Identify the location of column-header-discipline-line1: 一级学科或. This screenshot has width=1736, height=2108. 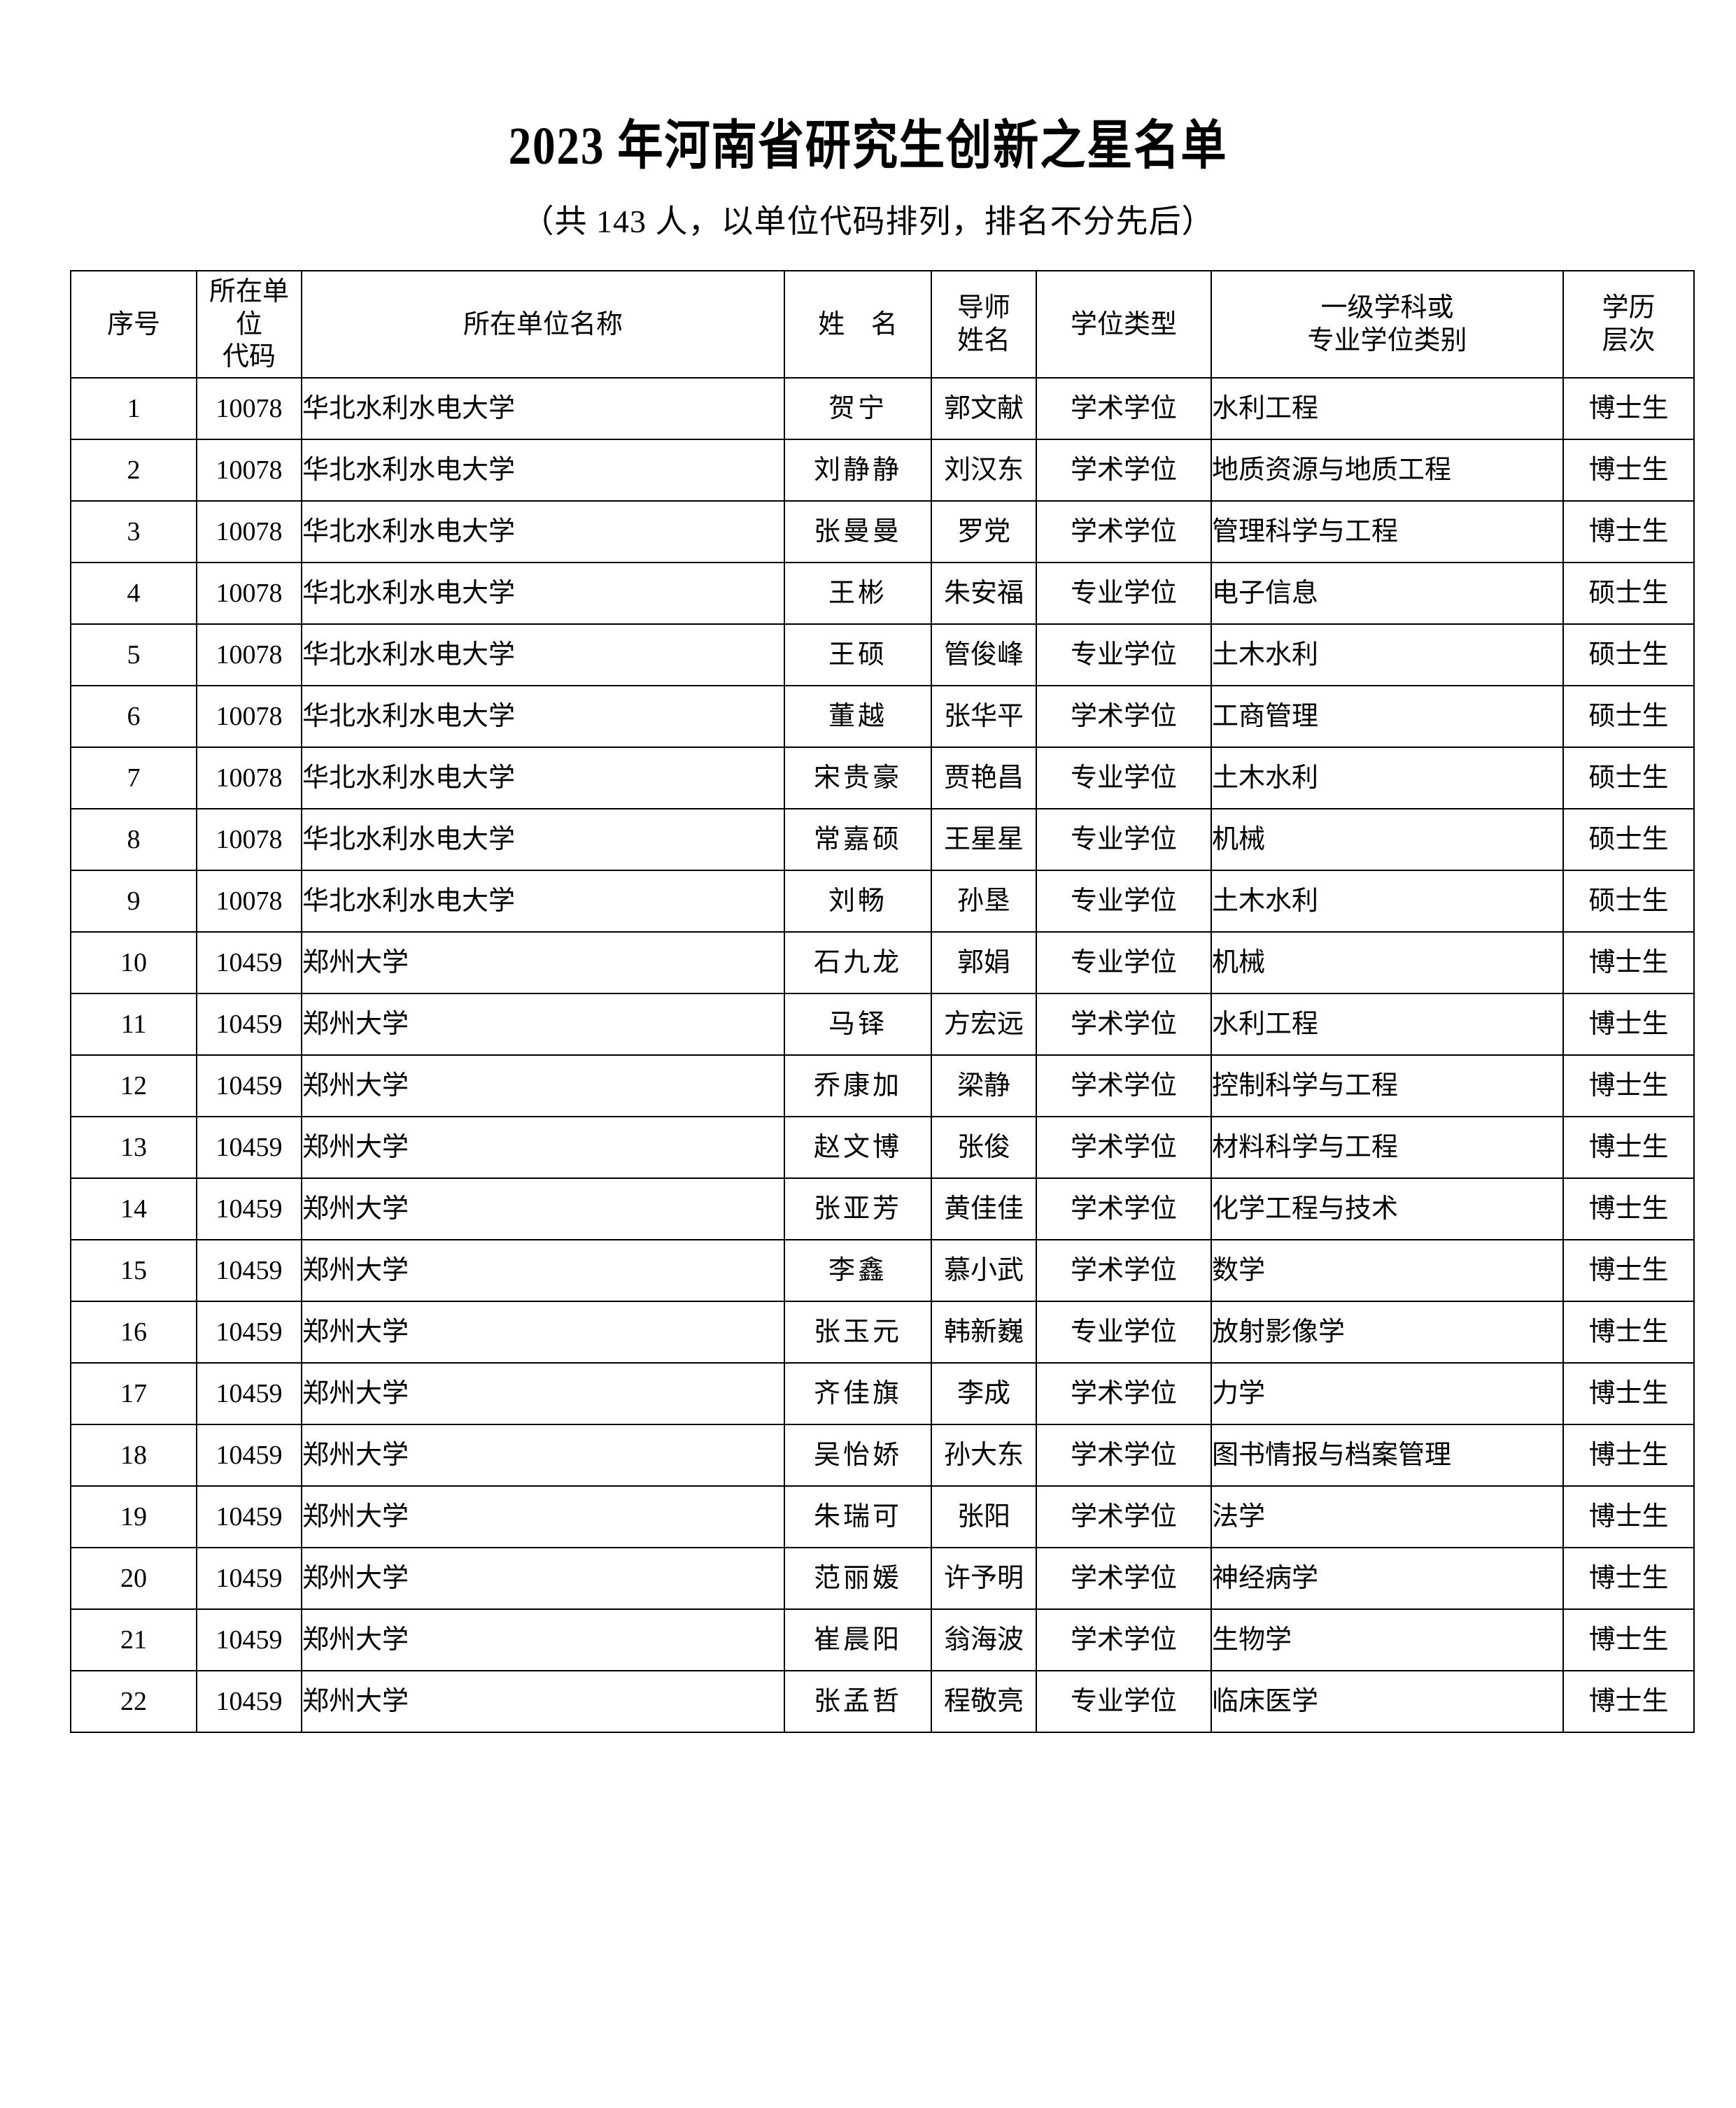
(1387, 308).